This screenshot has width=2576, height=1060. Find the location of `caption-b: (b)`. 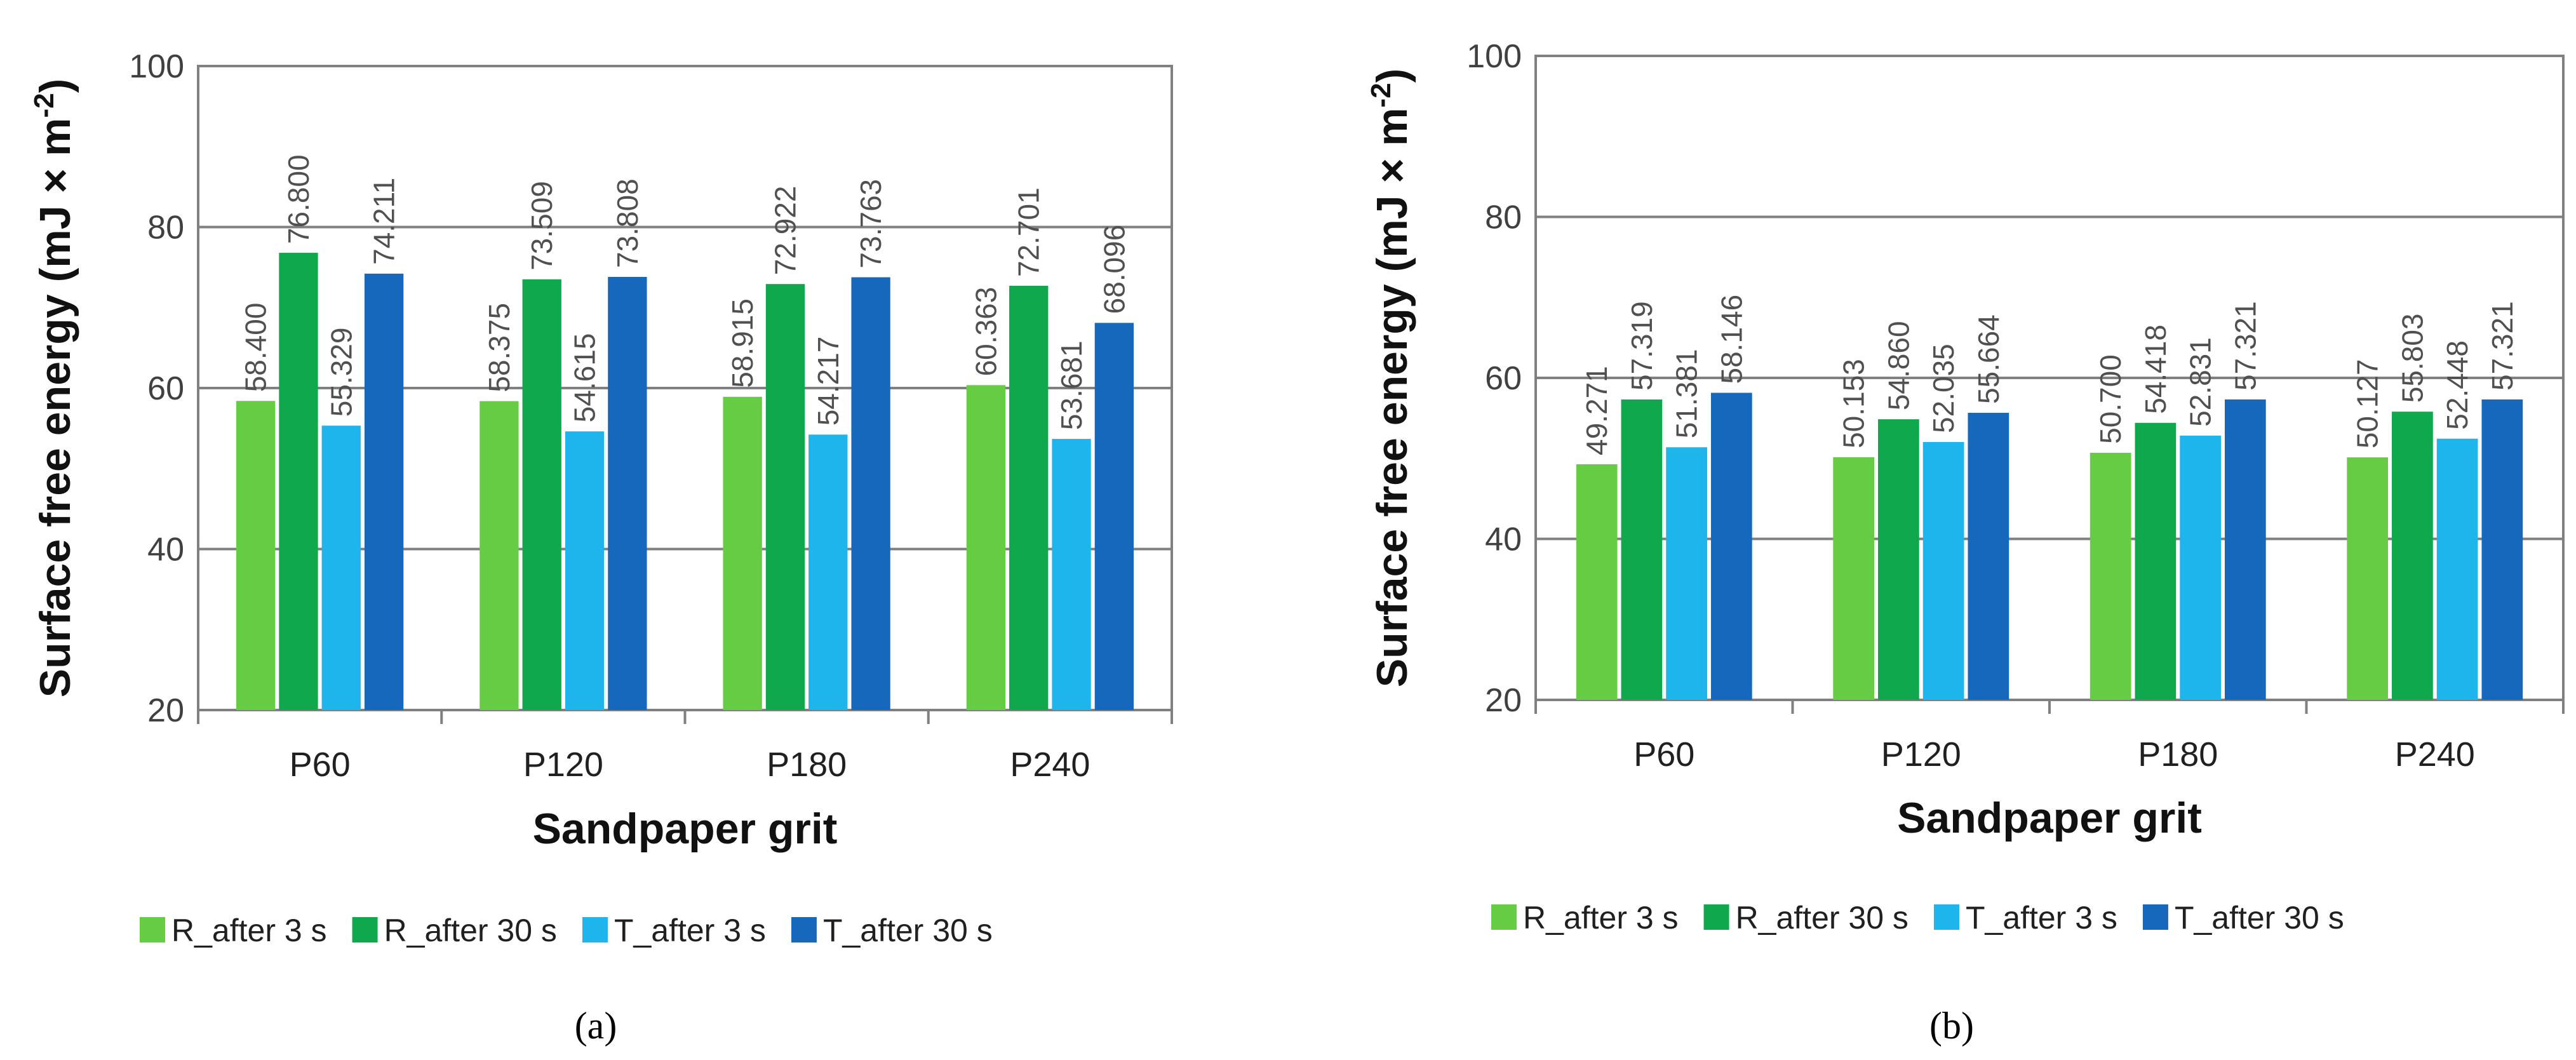

caption-b: (b) is located at coordinates (1951, 1026).